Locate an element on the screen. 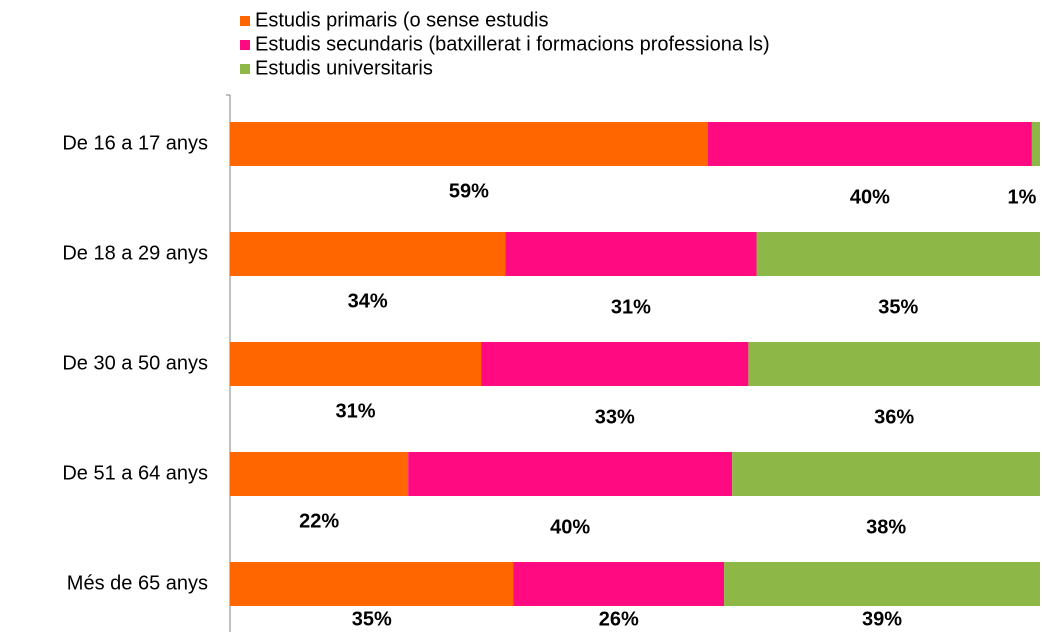 The width and height of the screenshot is (1042, 632). value-label: 22% is located at coordinates (319, 521).